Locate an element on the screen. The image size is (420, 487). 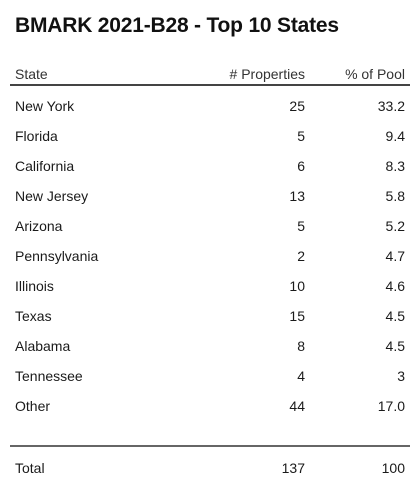
cell-pool: 5.8 is located at coordinates (395, 196).